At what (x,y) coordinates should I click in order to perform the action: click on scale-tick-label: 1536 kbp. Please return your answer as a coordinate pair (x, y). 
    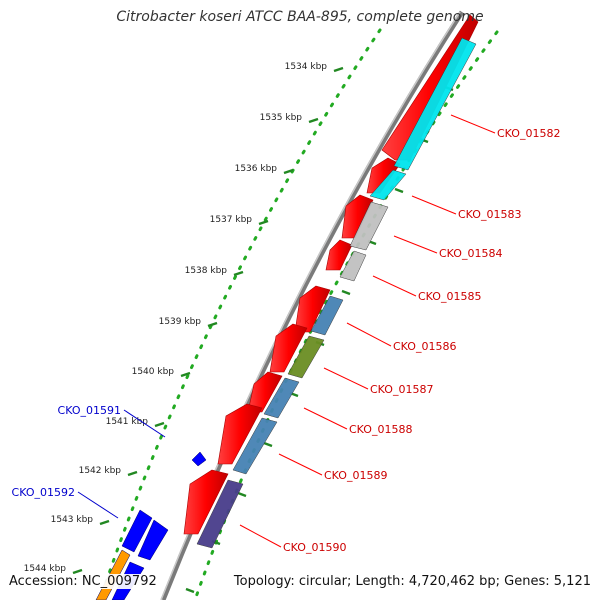
    Looking at the image, I should click on (256, 169).